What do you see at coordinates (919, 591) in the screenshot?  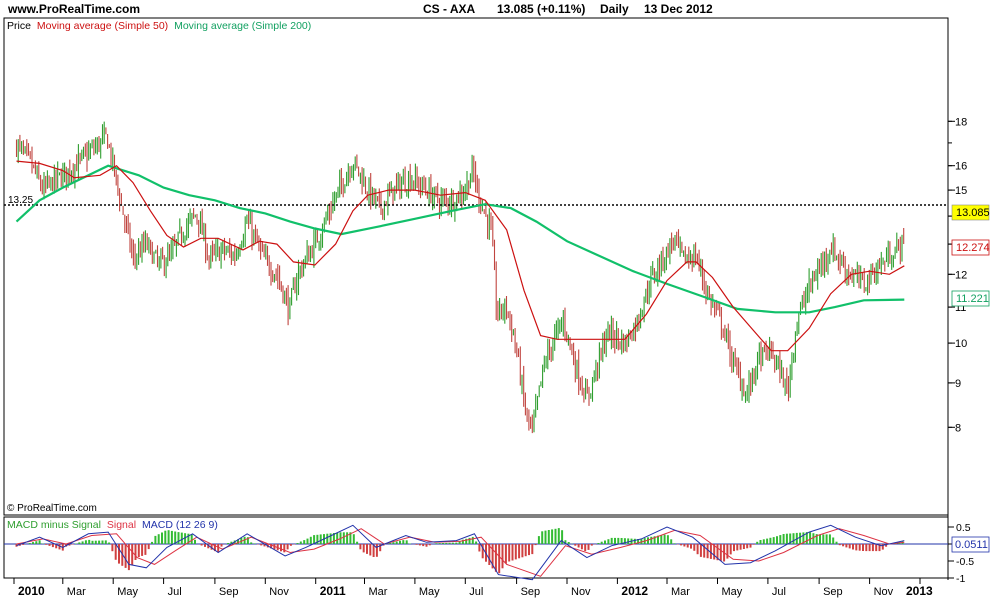 I see `time-tick-label: 2013` at bounding box center [919, 591].